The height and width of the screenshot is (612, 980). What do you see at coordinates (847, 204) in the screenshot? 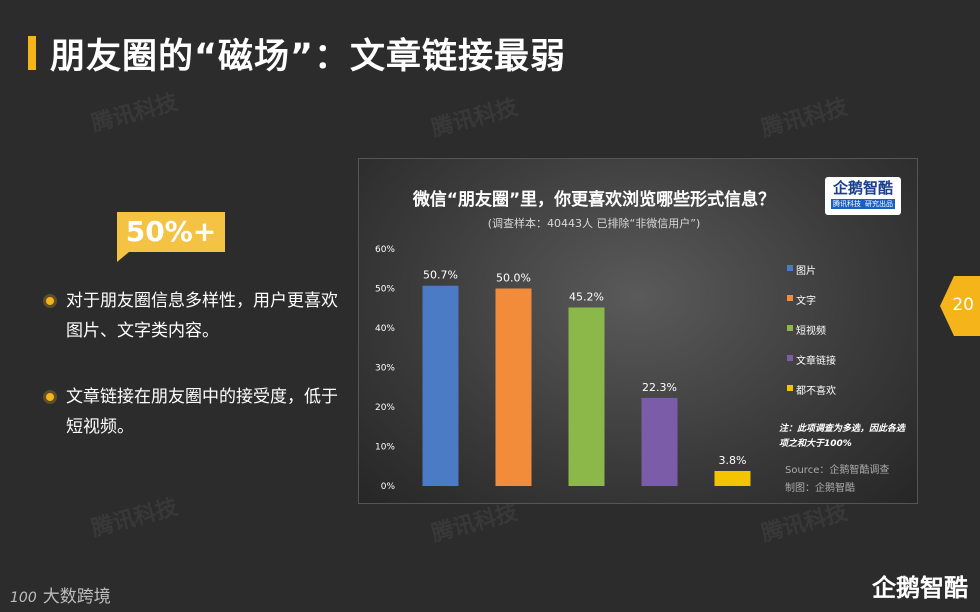
I see `chart-logo-sub-left: 腾讯科技` at bounding box center [847, 204].